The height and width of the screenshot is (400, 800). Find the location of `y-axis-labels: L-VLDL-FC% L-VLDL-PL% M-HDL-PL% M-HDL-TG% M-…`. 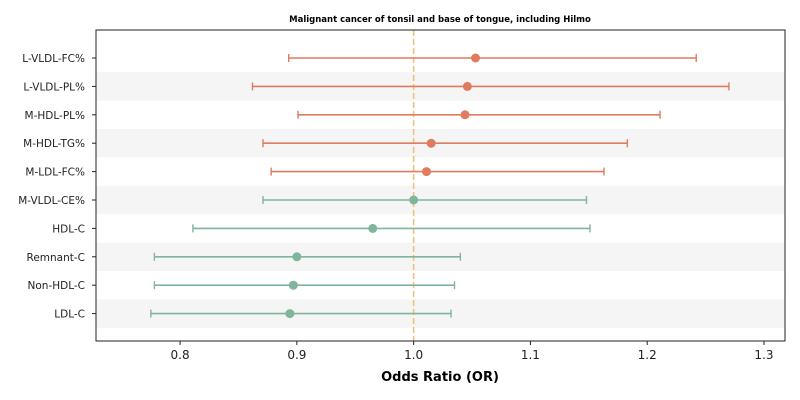

y-axis-labels: L-VLDL-FC% L-VLDL-PL% M-HDL-PL% M-HDL-TG% M-… is located at coordinates (57, 187).